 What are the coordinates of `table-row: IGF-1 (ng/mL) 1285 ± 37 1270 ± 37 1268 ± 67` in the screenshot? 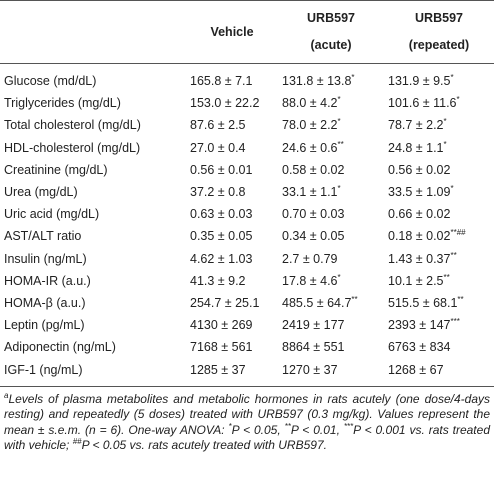 It's located at (247, 372).